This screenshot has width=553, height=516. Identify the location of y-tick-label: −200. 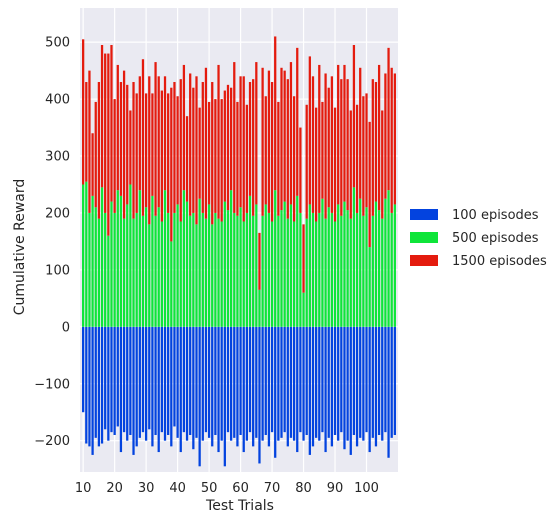
(52, 441).